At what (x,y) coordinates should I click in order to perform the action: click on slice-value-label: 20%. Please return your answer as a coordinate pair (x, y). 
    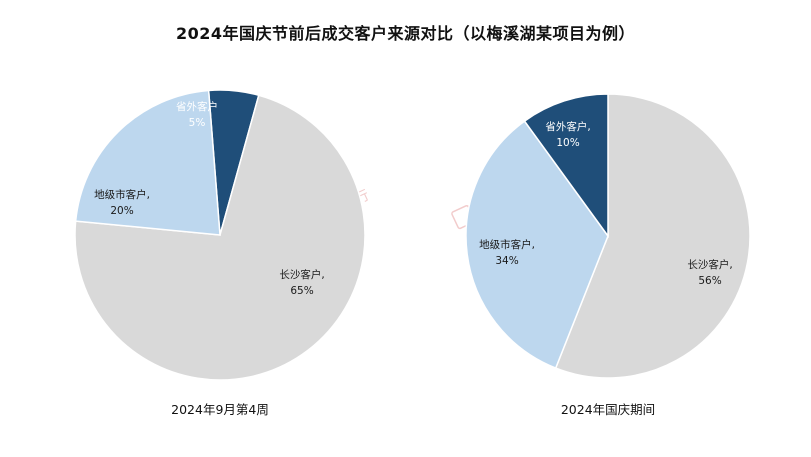
    Looking at the image, I should click on (121, 211).